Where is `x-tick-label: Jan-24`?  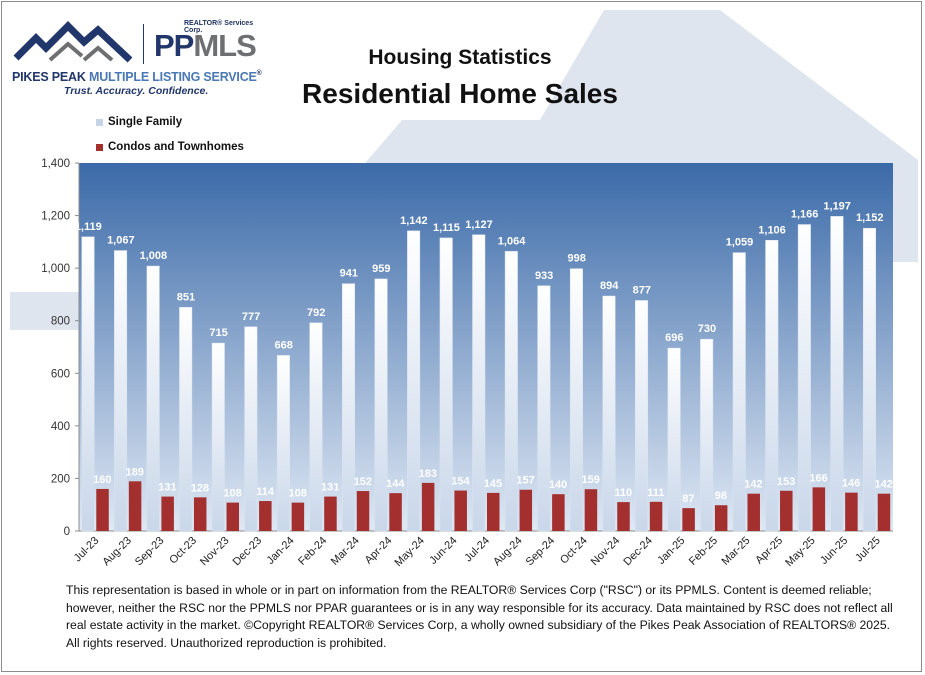
x-tick-label: Jan-24 is located at coordinates (280, 551).